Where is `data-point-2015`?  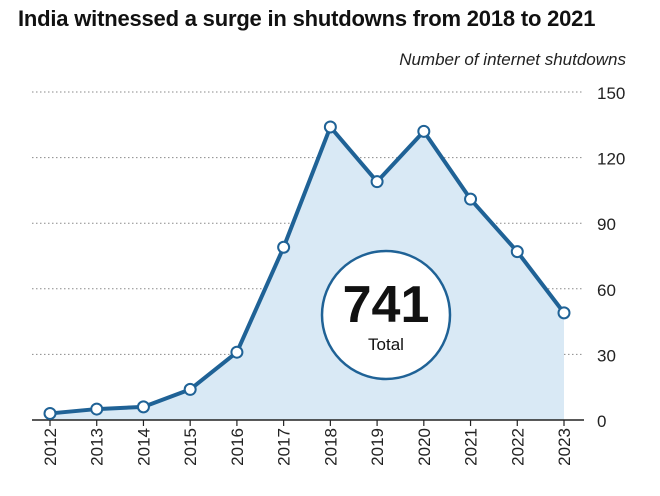 data-point-2015 is located at coordinates (190, 389).